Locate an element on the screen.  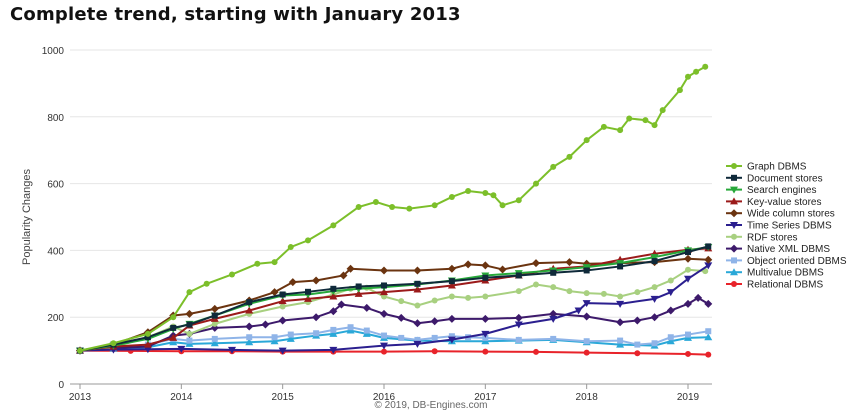
legend-label: RDF stores is located at coordinates (772, 237).